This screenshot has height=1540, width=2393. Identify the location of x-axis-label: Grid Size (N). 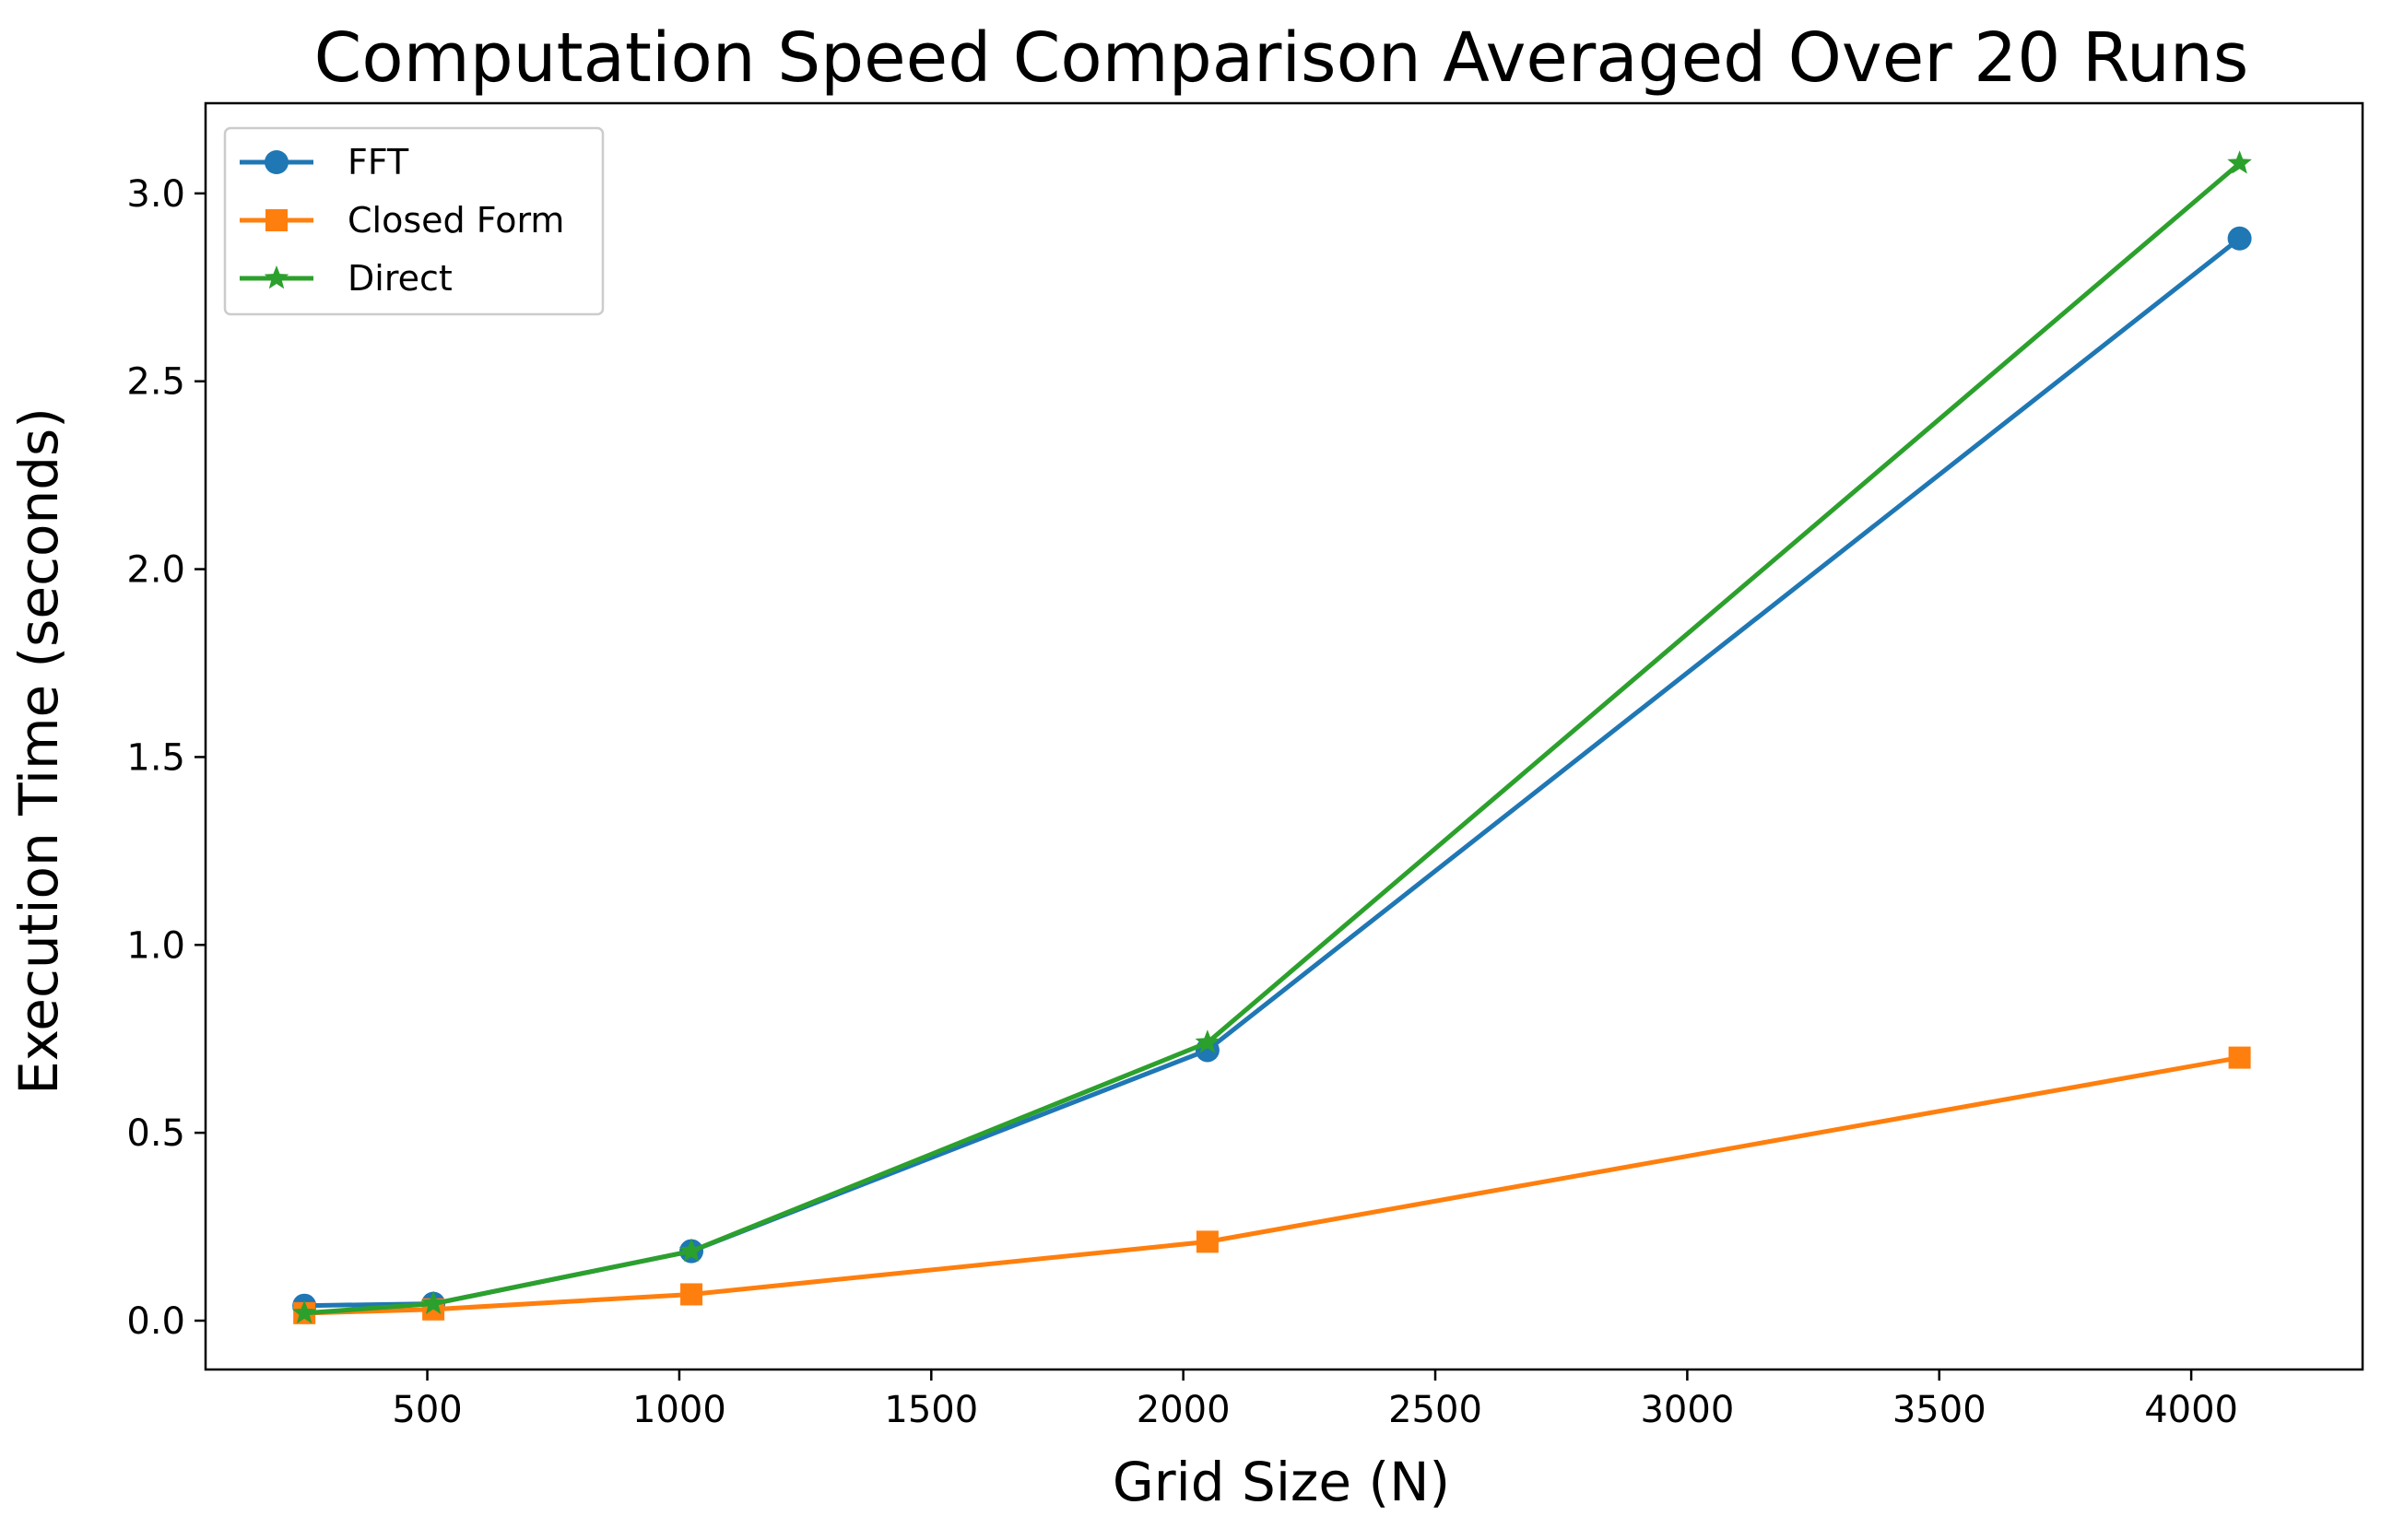
(1281, 1482).